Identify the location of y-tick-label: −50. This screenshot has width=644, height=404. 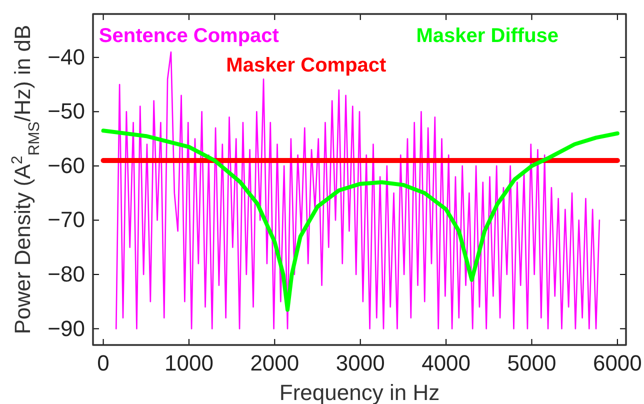
(66, 111).